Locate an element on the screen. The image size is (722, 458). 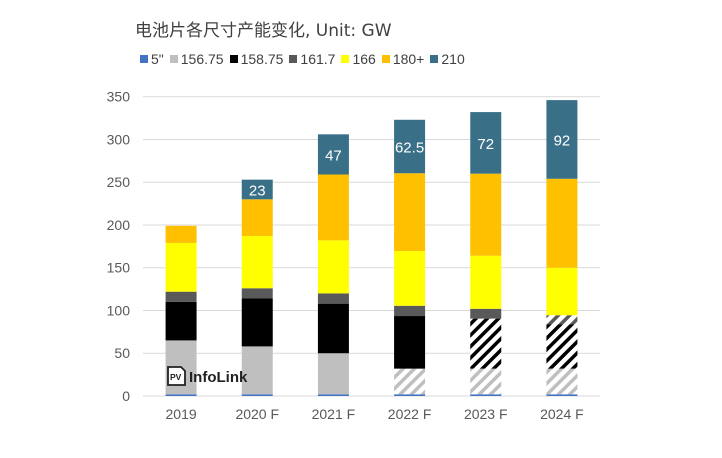
bar-segment-5-2024F is located at coordinates (562, 395).